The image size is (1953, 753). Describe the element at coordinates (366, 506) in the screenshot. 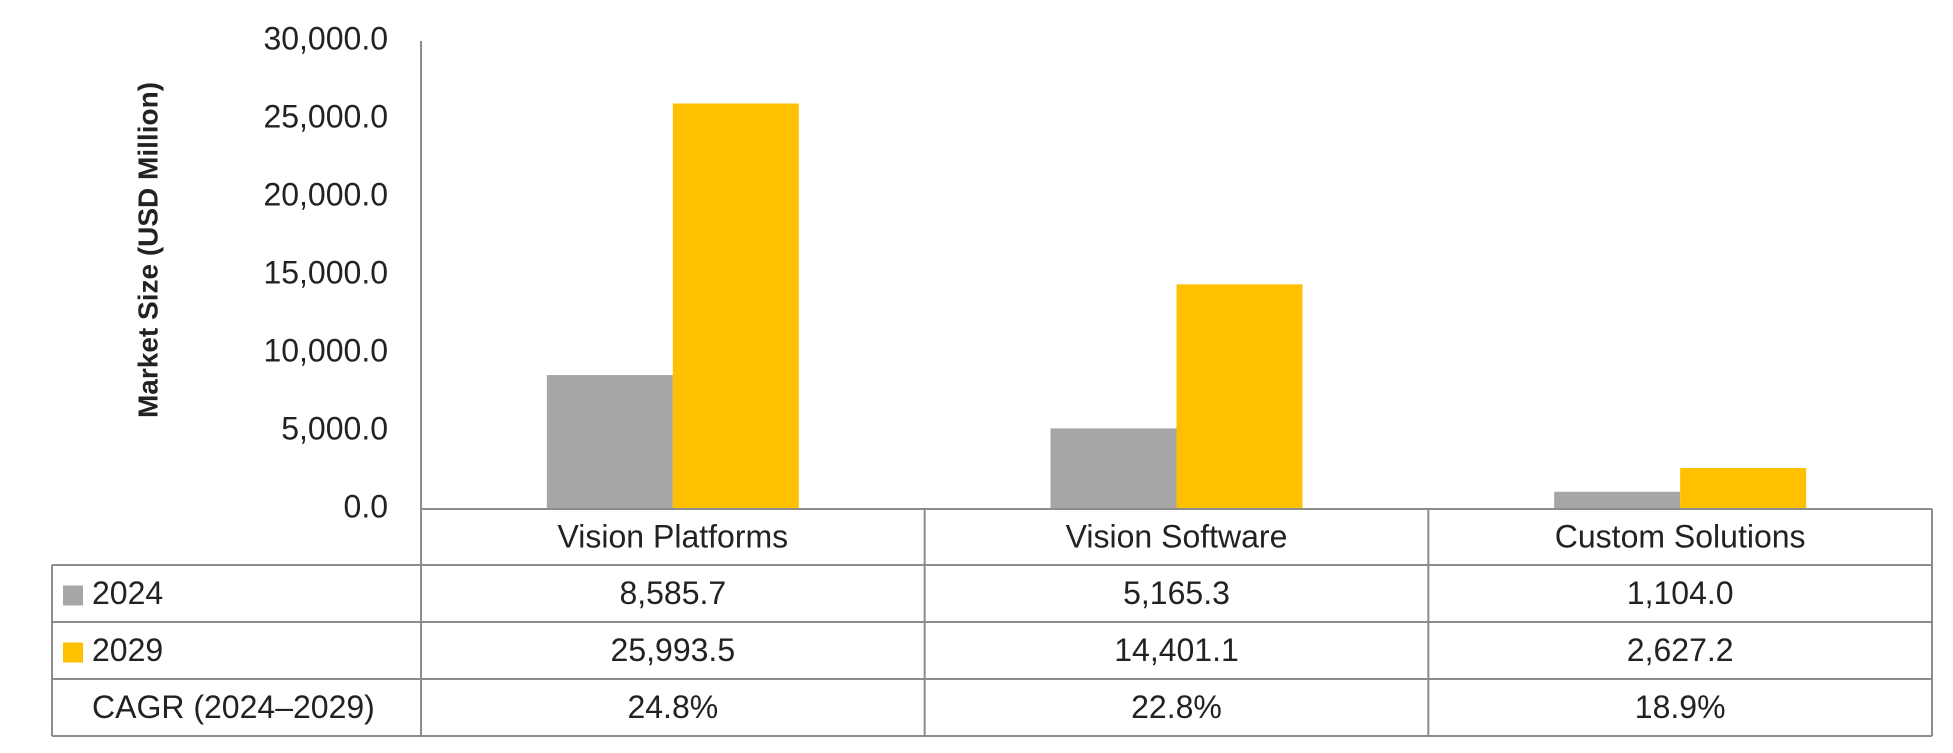

I see `y-tick-label: 0.0` at that location.